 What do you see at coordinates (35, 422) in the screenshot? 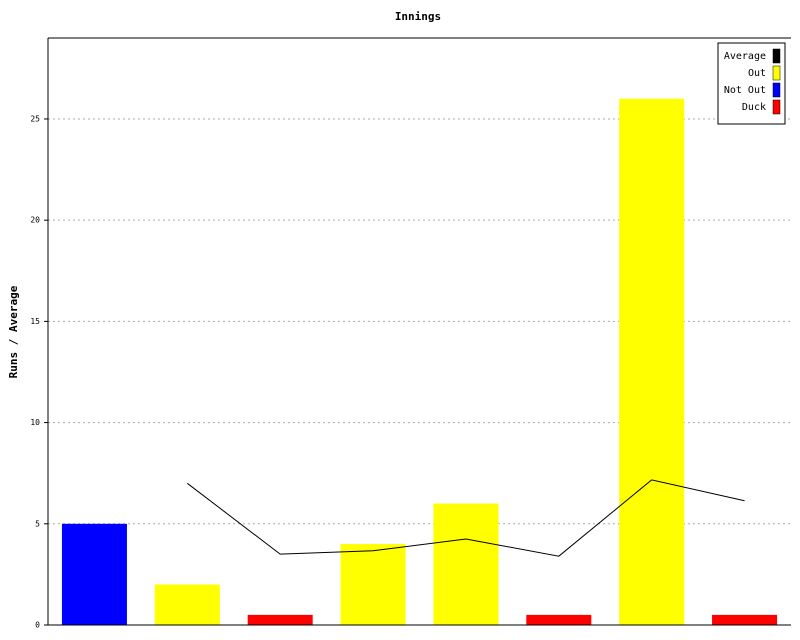
I see `y-tick-label: 10` at bounding box center [35, 422].